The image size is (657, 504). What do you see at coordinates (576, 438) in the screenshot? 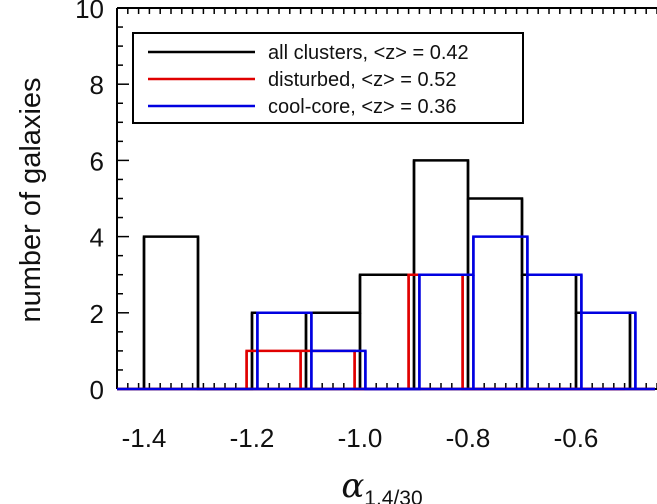
I see `x-tick-label: -0.6` at bounding box center [576, 438].